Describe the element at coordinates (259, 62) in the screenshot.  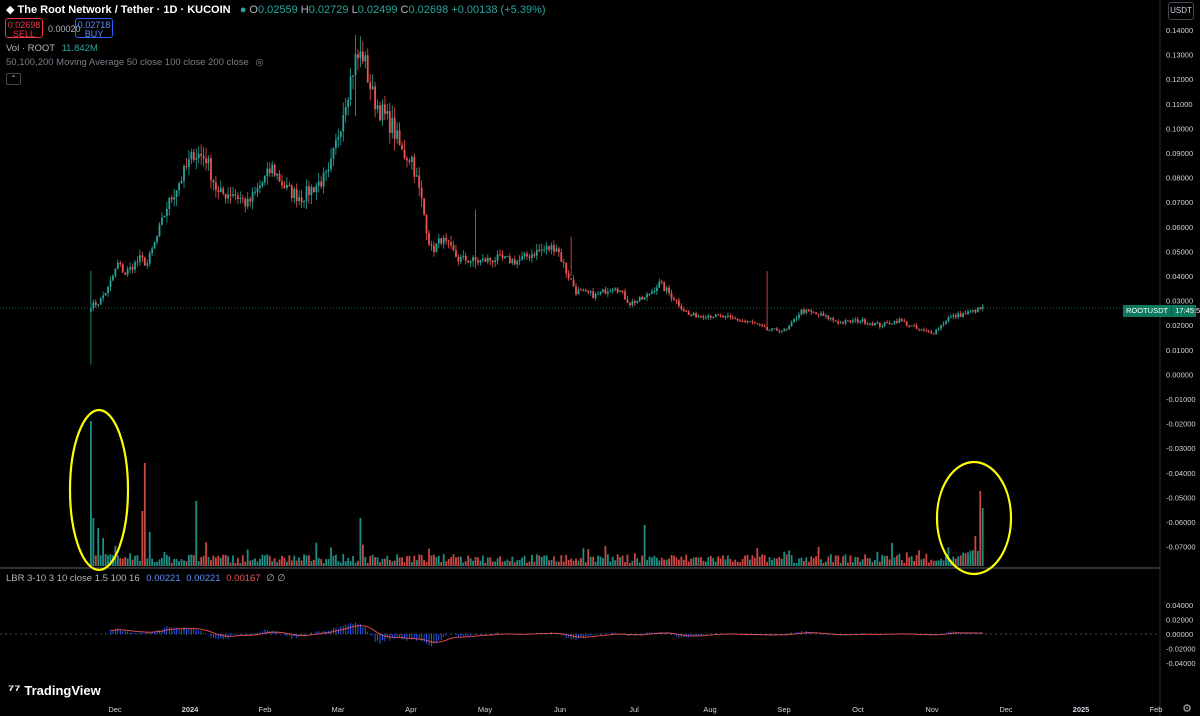
I see `eye-off-icon: ◎` at that location.